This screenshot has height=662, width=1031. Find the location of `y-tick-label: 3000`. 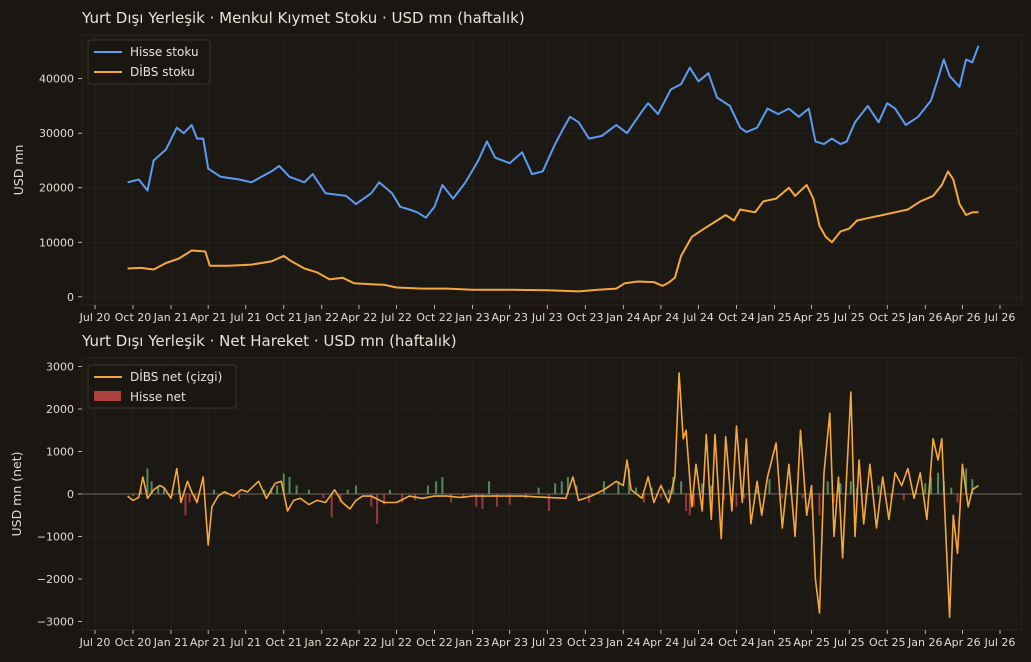

y-tick-label: 3000 is located at coordinates (60, 367).